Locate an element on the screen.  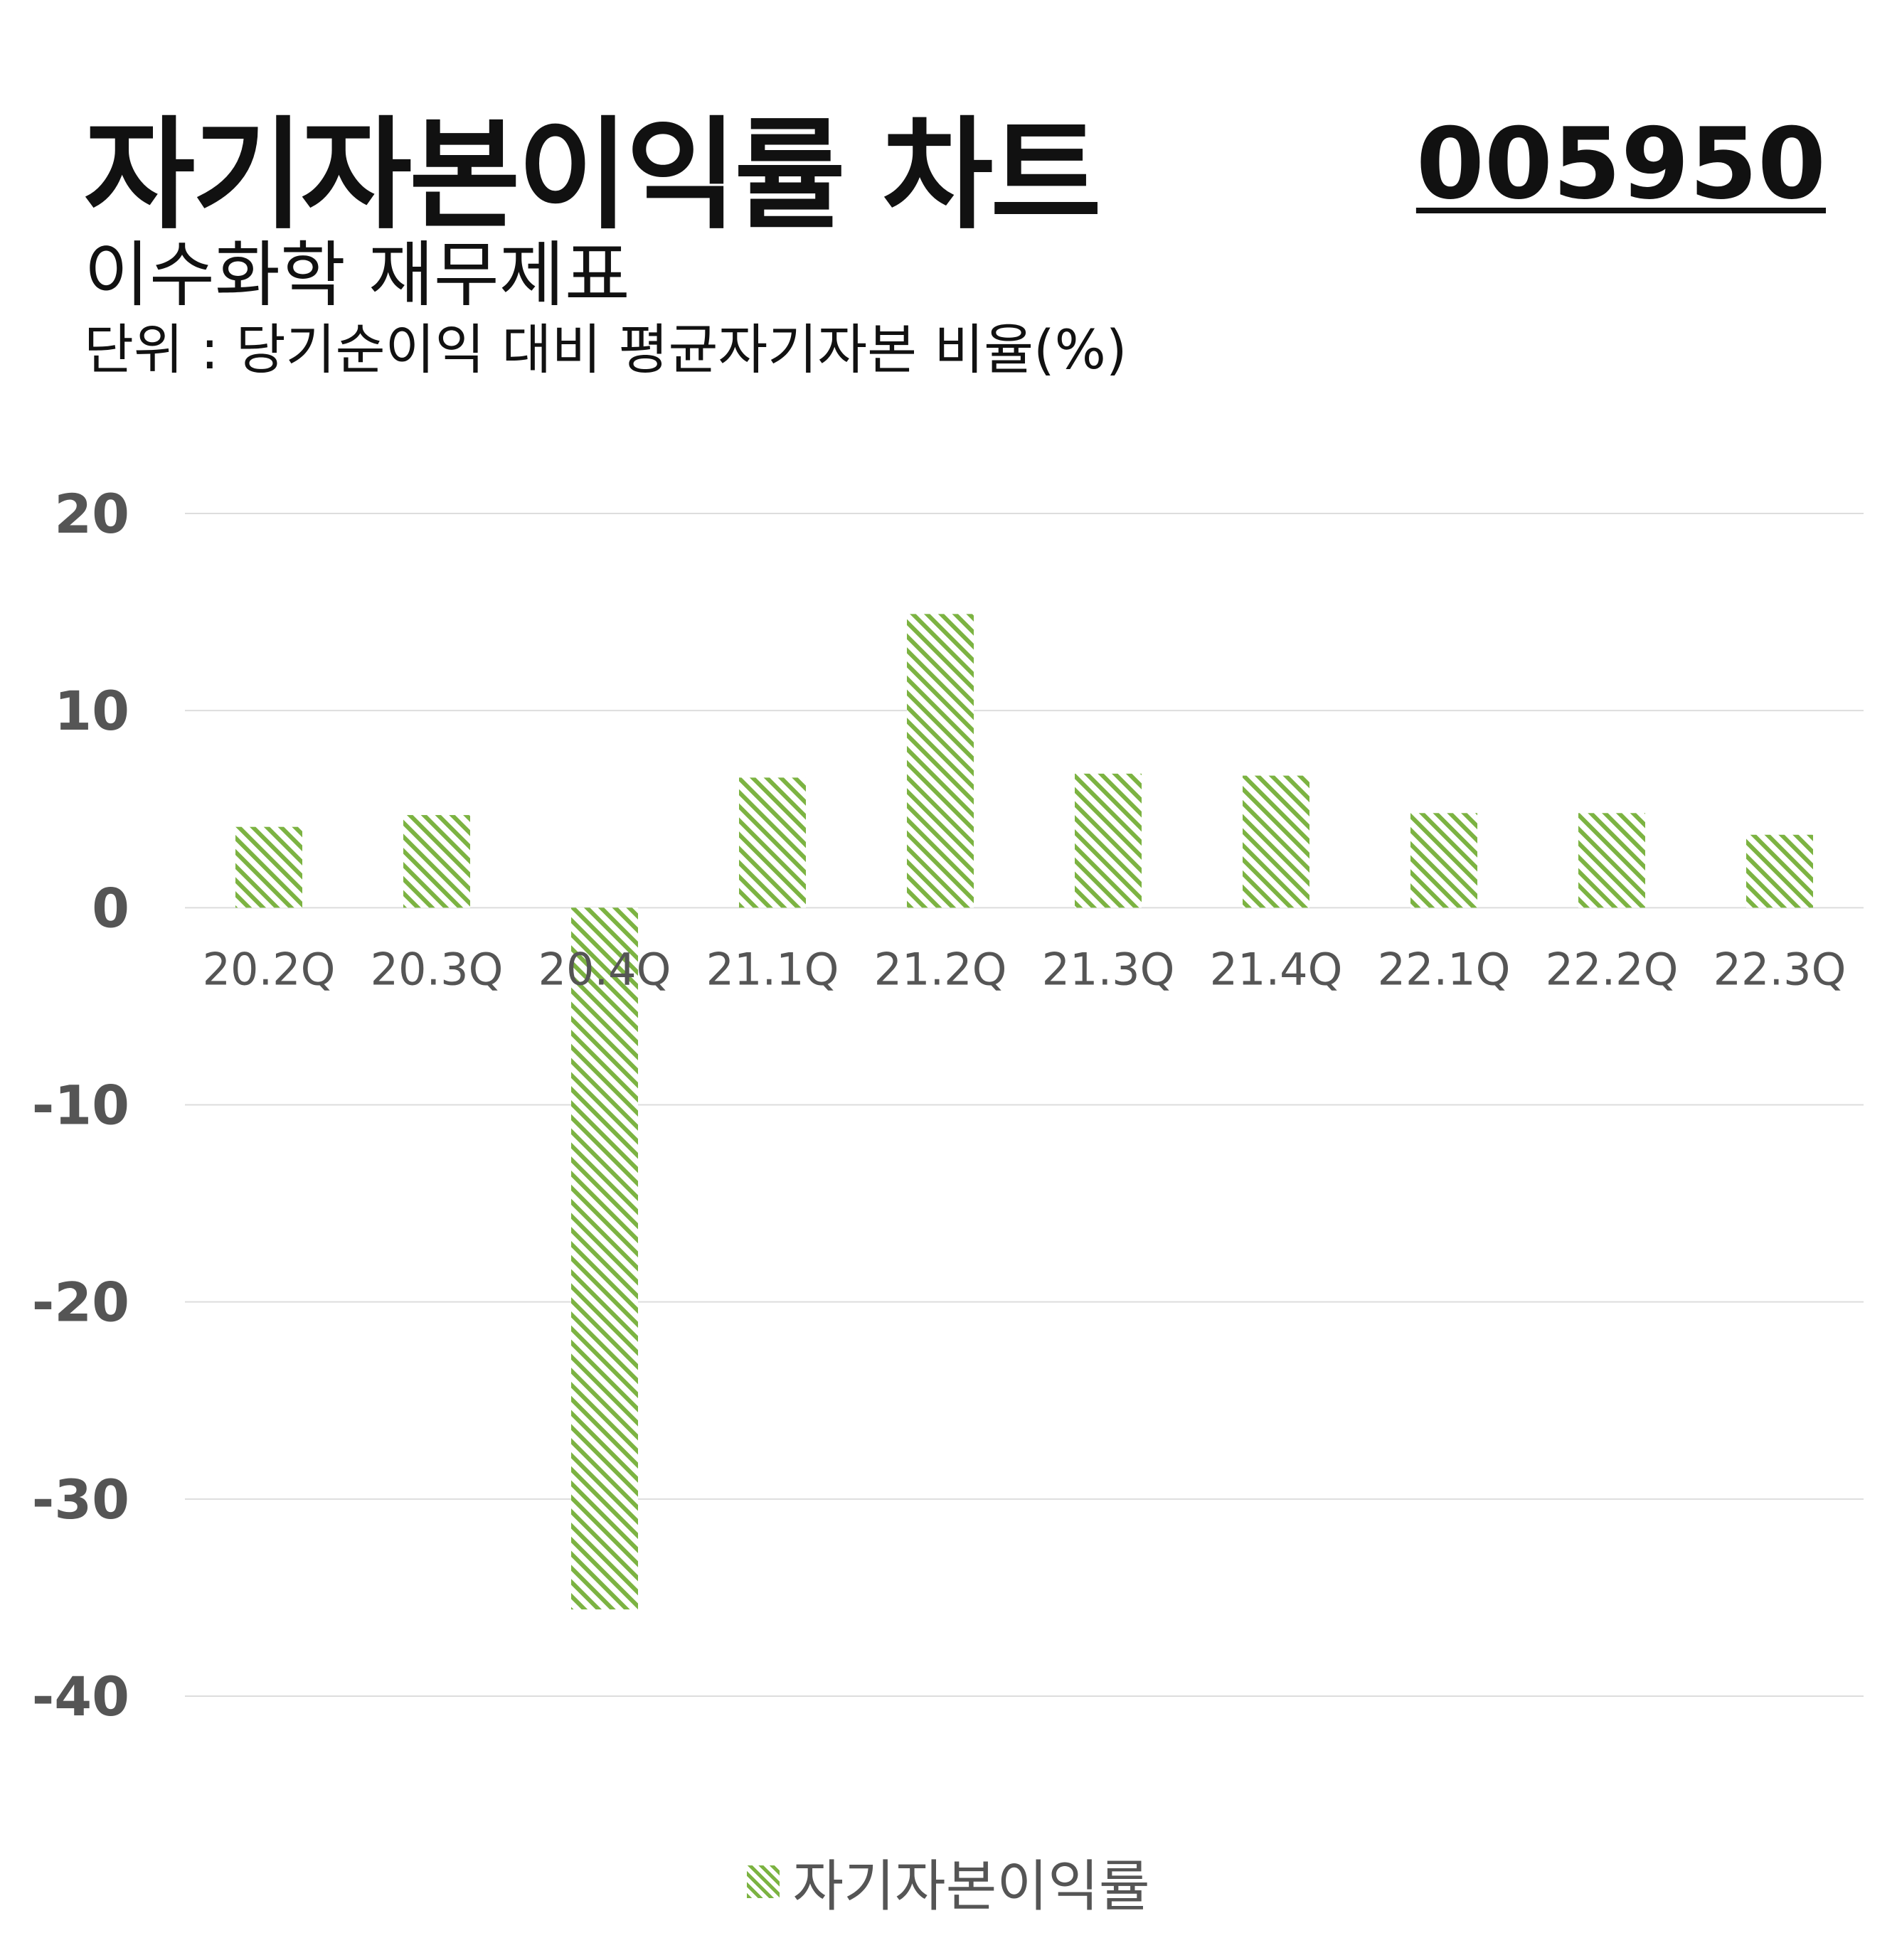
y-axis-ticks: 20 10 0 -10 -20 -30 -40 is located at coordinates (80, 1105).